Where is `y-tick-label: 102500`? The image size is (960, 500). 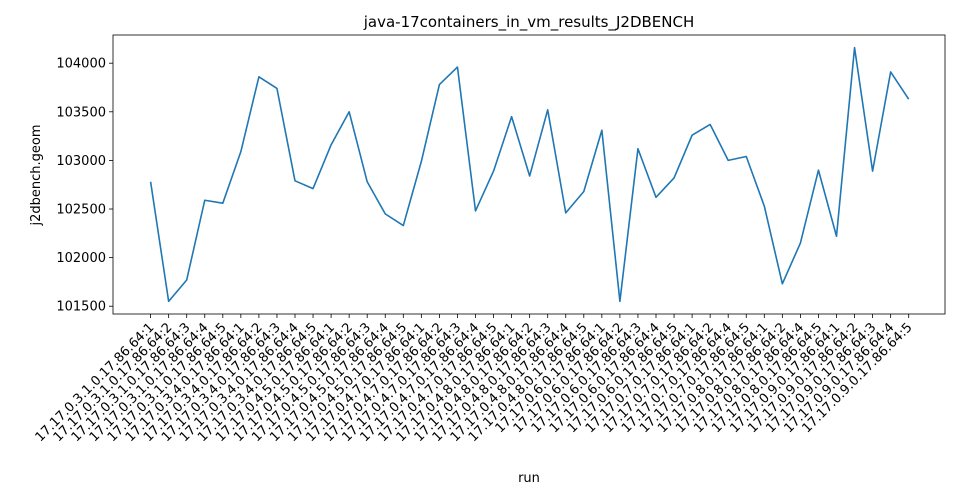 y-tick-label: 102500 is located at coordinates (81, 210).